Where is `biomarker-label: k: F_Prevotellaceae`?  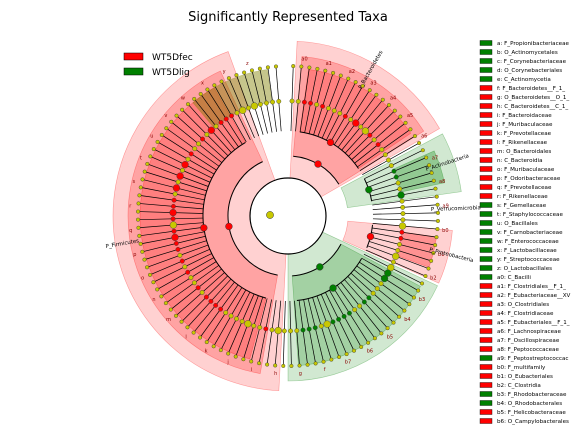
biomarker-label: k: F_Prevotellaceae is located at coordinates (524, 134).